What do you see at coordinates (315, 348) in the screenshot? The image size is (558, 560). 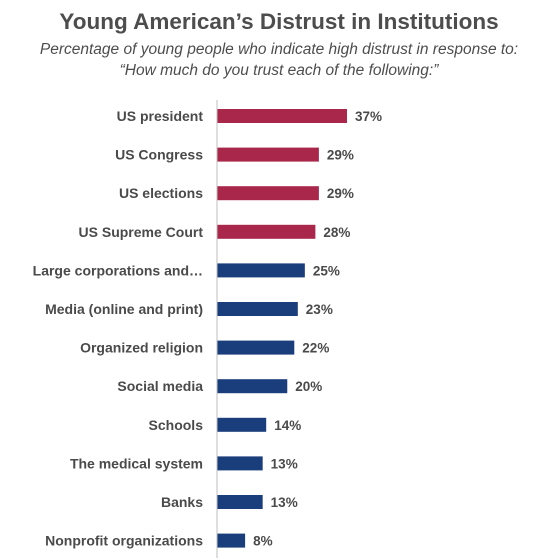 I see `value-label: 22%` at bounding box center [315, 348].